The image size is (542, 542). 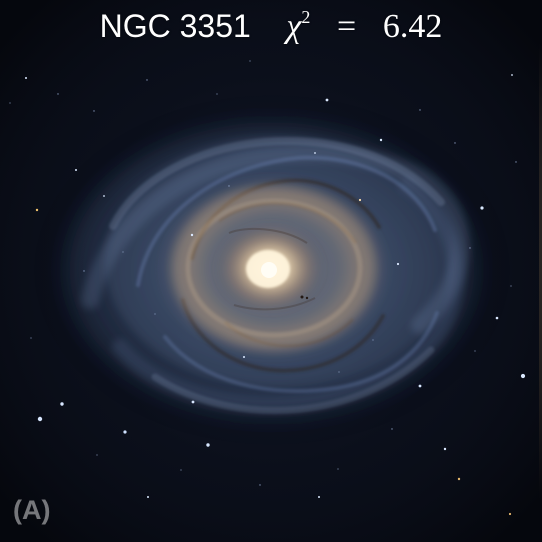 I want to click on equals-sign: =, so click(x=346, y=26).